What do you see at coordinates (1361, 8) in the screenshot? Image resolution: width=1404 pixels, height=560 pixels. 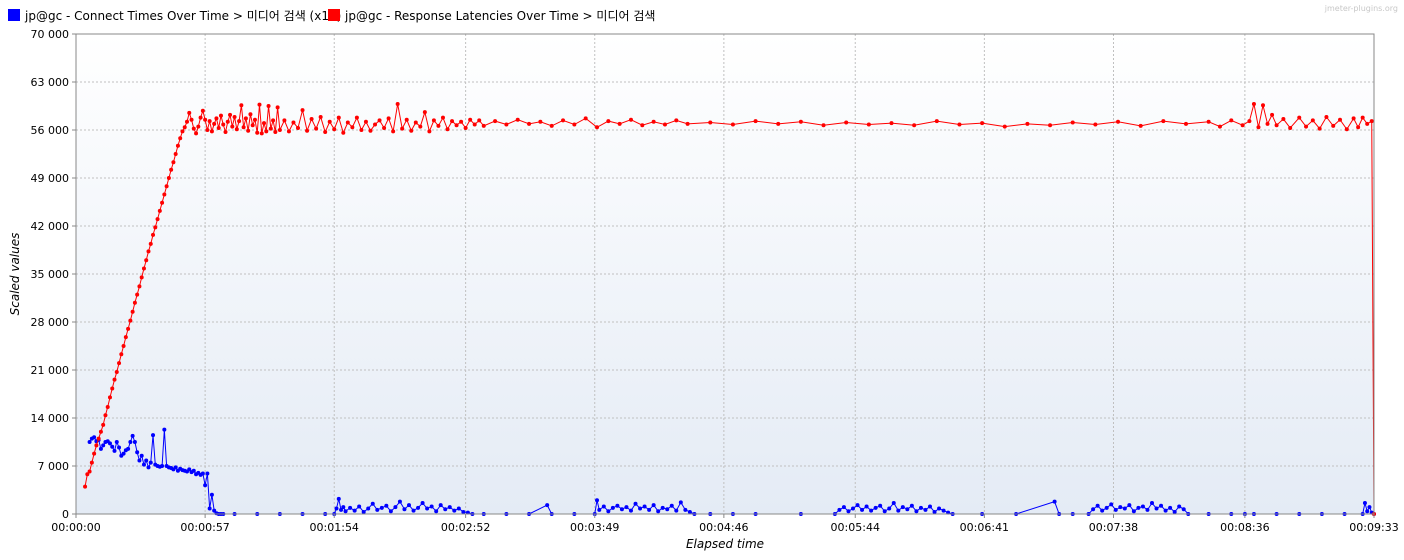 I see `watermark: jmeter-plugins.org` at bounding box center [1361, 8].